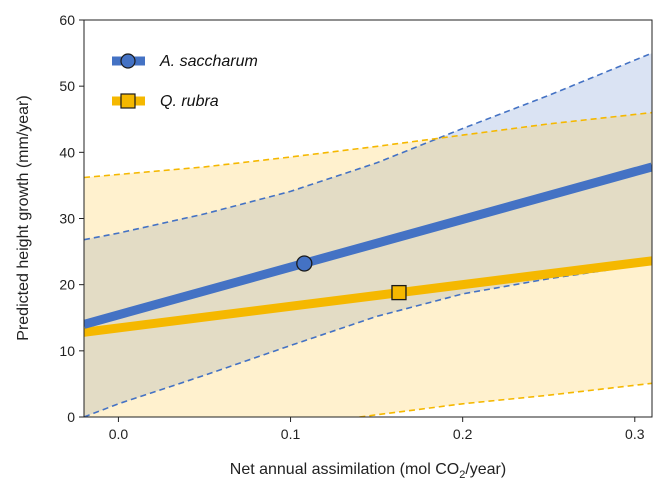  What do you see at coordinates (67, 86) in the screenshot?
I see `y-tick-label: 50` at bounding box center [67, 86].